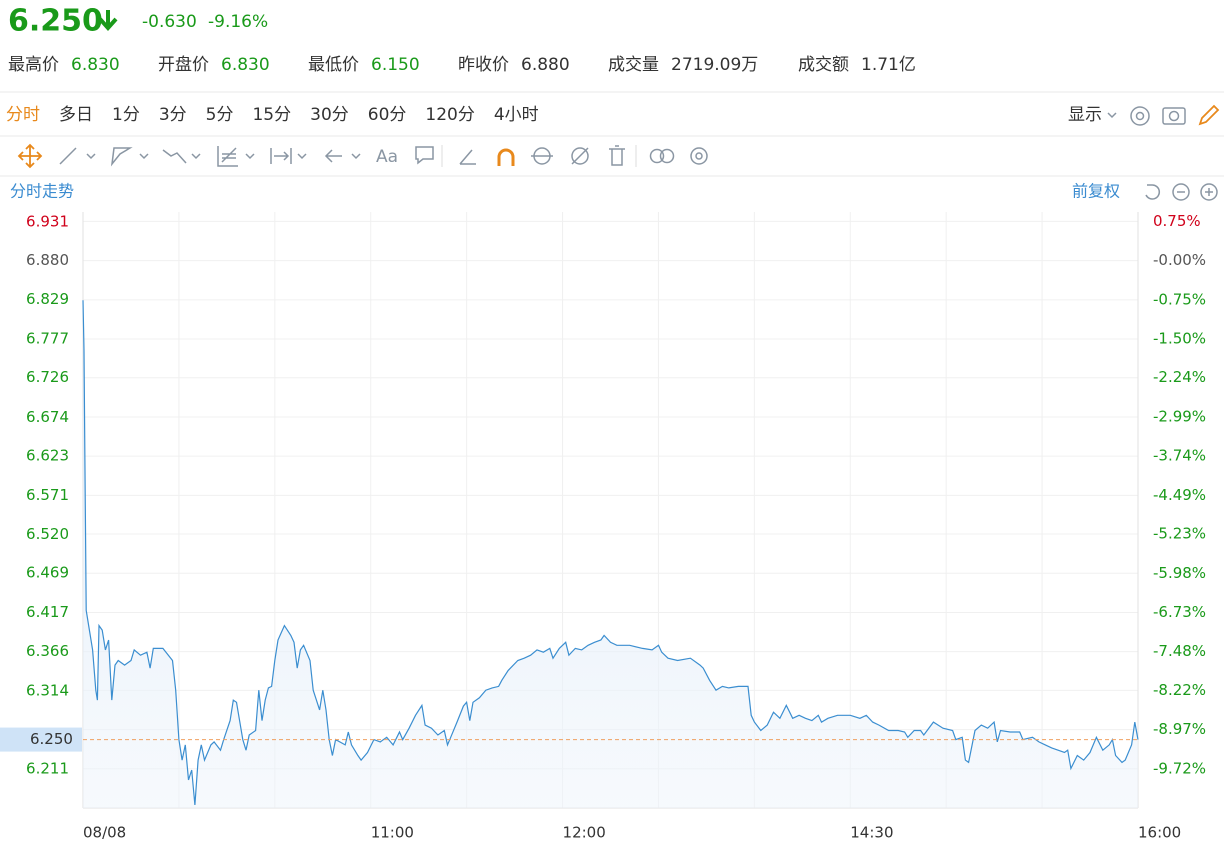  Describe the element at coordinates (1179, 534) in the screenshot. I see `y2-tick-label: -5.23%` at that location.